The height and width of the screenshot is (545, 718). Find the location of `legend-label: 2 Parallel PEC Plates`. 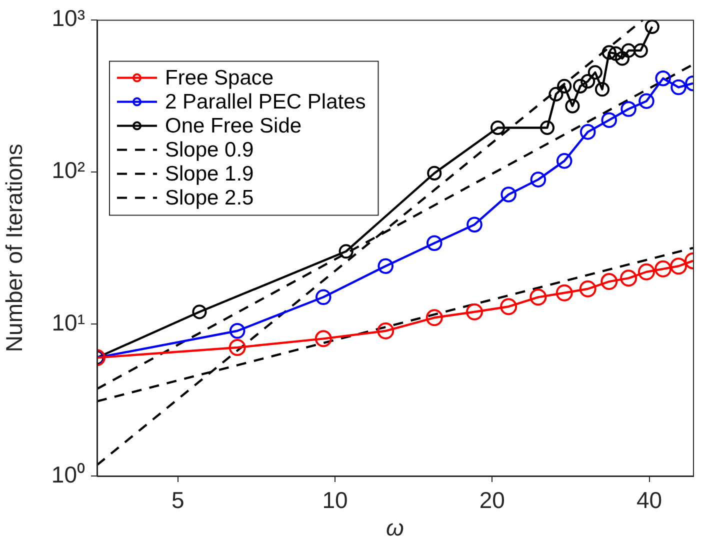

legend-label: 2 Parallel PEC Plates is located at coordinates (265, 102).